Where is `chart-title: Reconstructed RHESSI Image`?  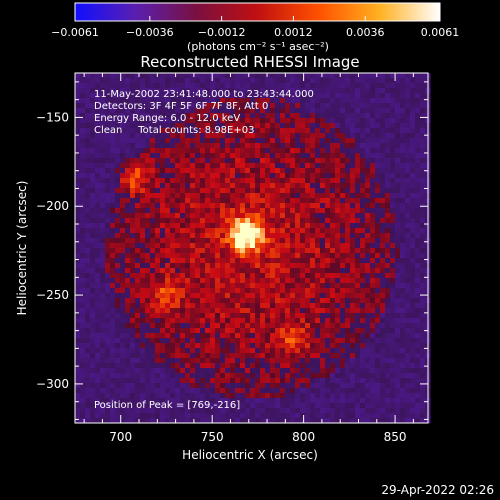
chart-title: Reconstructed RHESSI Image is located at coordinates (249, 62).